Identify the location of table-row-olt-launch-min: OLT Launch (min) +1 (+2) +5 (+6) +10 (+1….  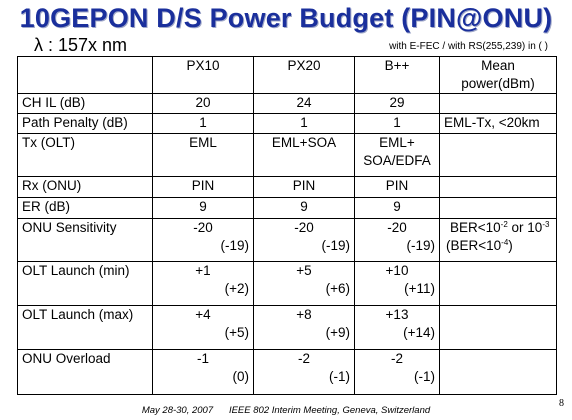
(287, 283).